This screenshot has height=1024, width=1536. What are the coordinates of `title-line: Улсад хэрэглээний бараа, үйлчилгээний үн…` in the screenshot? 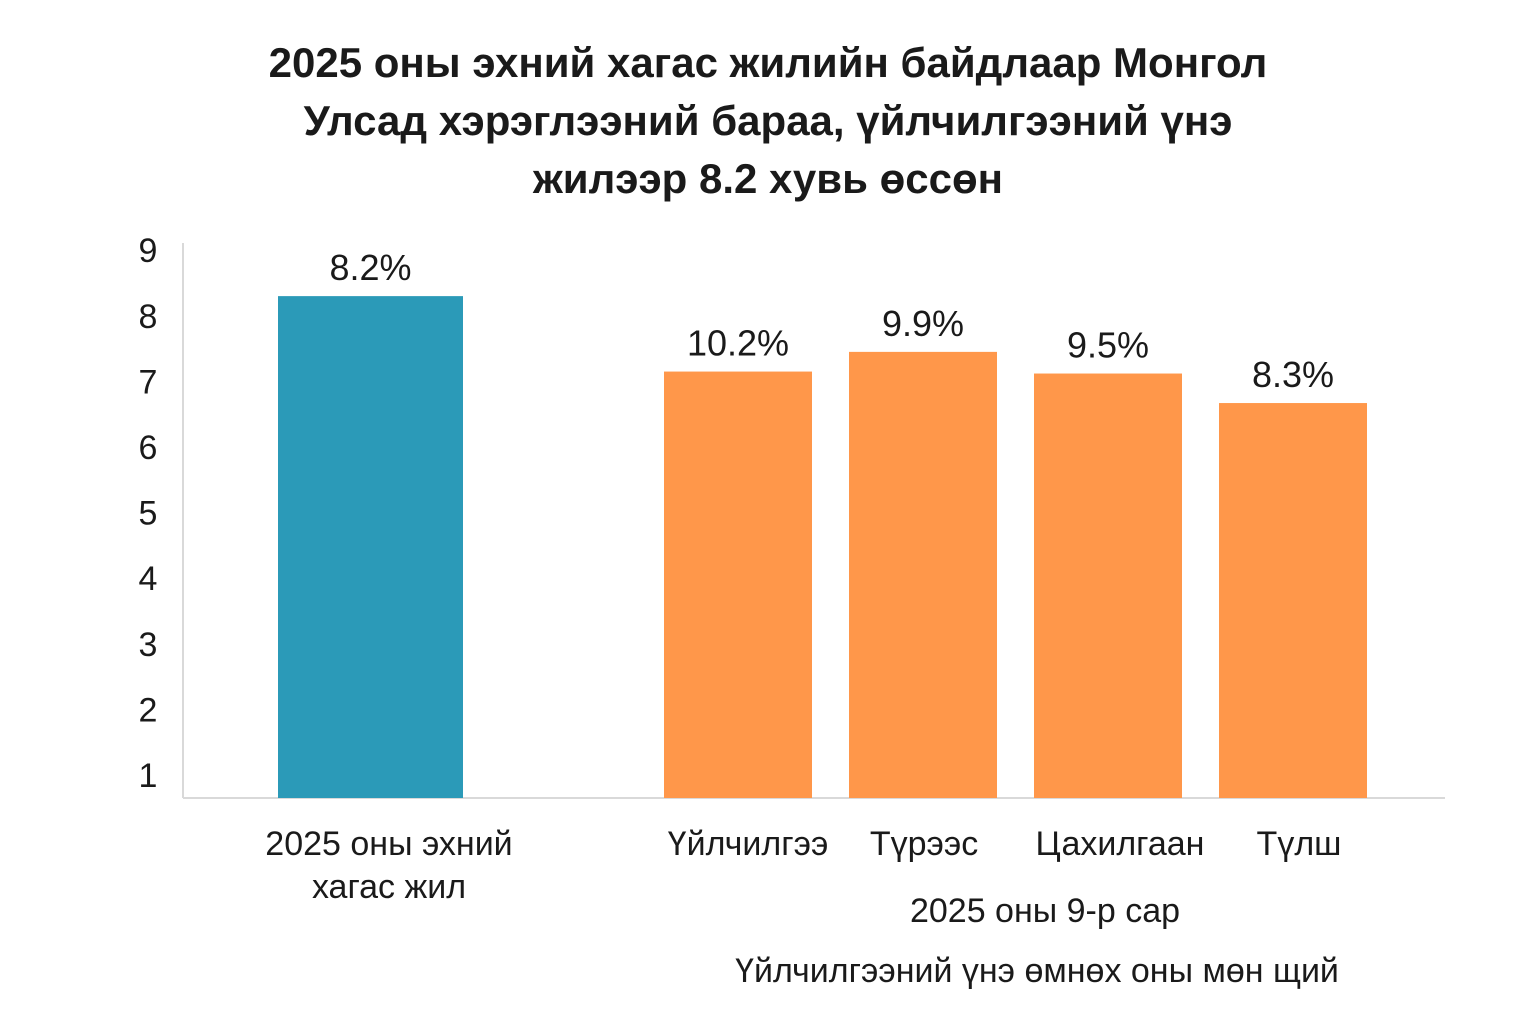 It's located at (768, 120).